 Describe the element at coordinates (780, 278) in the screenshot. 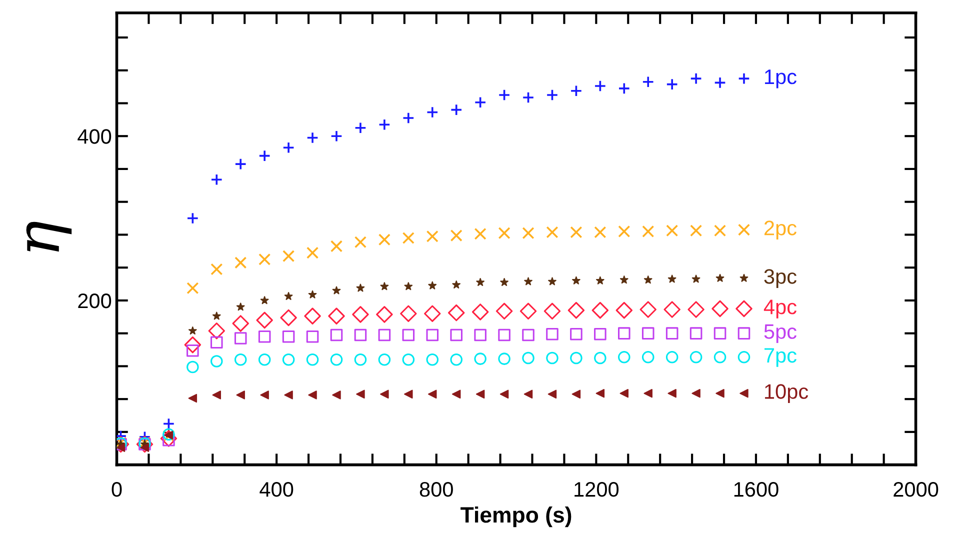

I see `series-label: 3pc` at that location.